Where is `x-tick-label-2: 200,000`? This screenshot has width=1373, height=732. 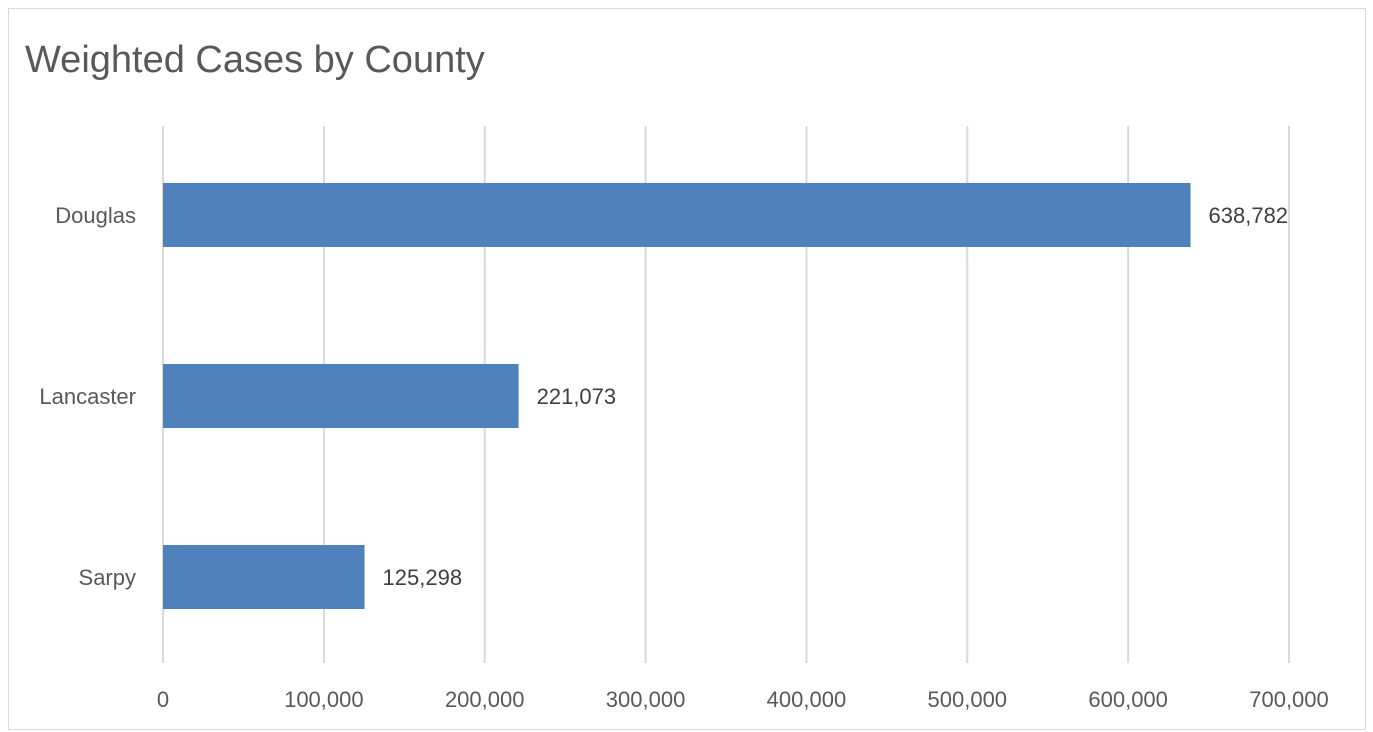
x-tick-label-2: 200,000 is located at coordinates (485, 699).